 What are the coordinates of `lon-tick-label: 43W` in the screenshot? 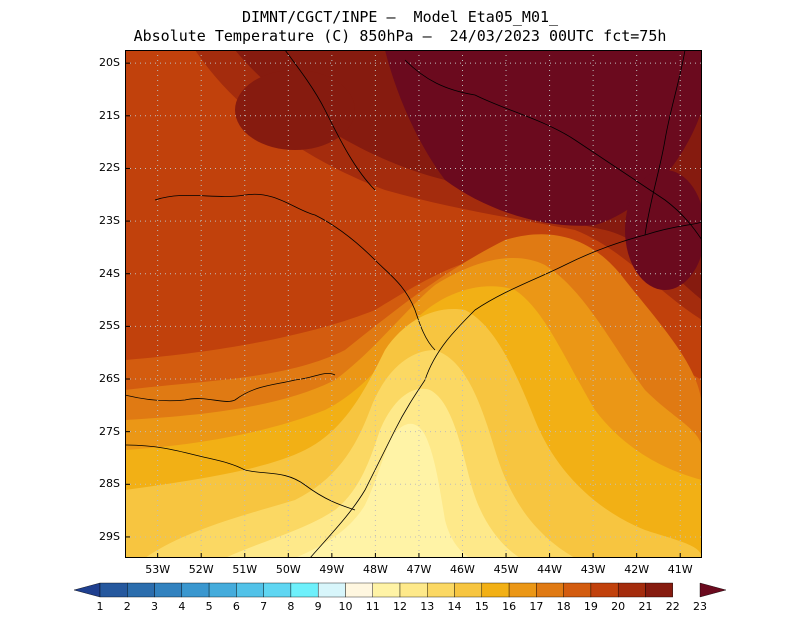 It's located at (593, 569).